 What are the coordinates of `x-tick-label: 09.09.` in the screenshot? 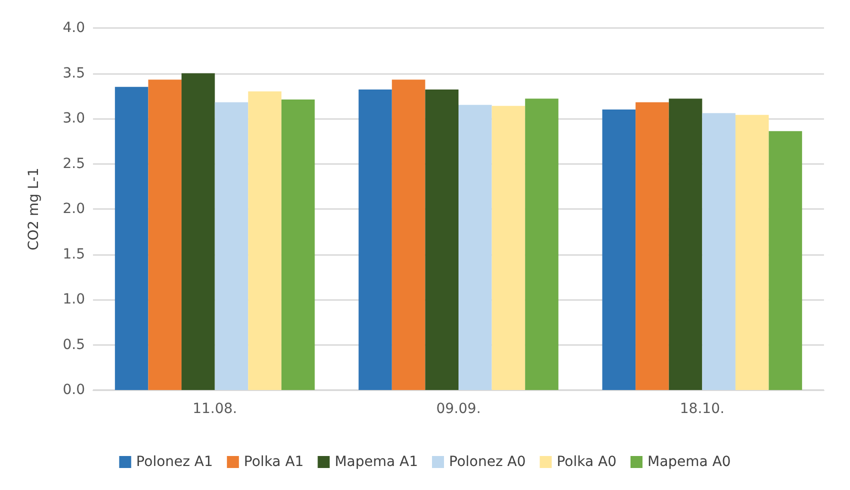 It's located at (458, 409).